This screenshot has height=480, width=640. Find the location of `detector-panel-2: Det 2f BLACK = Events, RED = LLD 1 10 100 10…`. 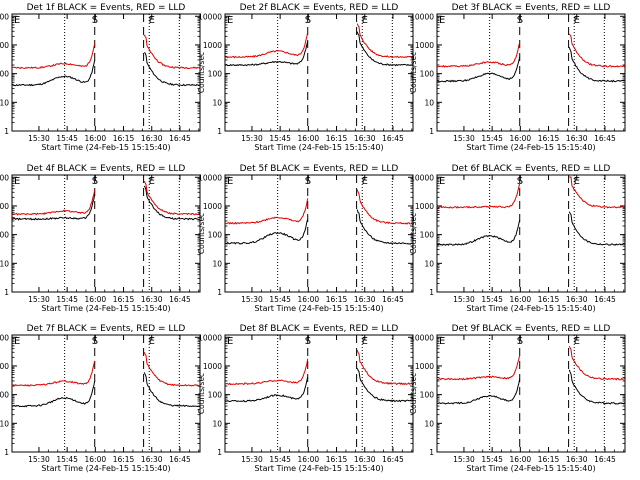

detector-panel-2: Det 2f BLACK = Events, RED = LLD 1 10 100 10… is located at coordinates (305, 77).